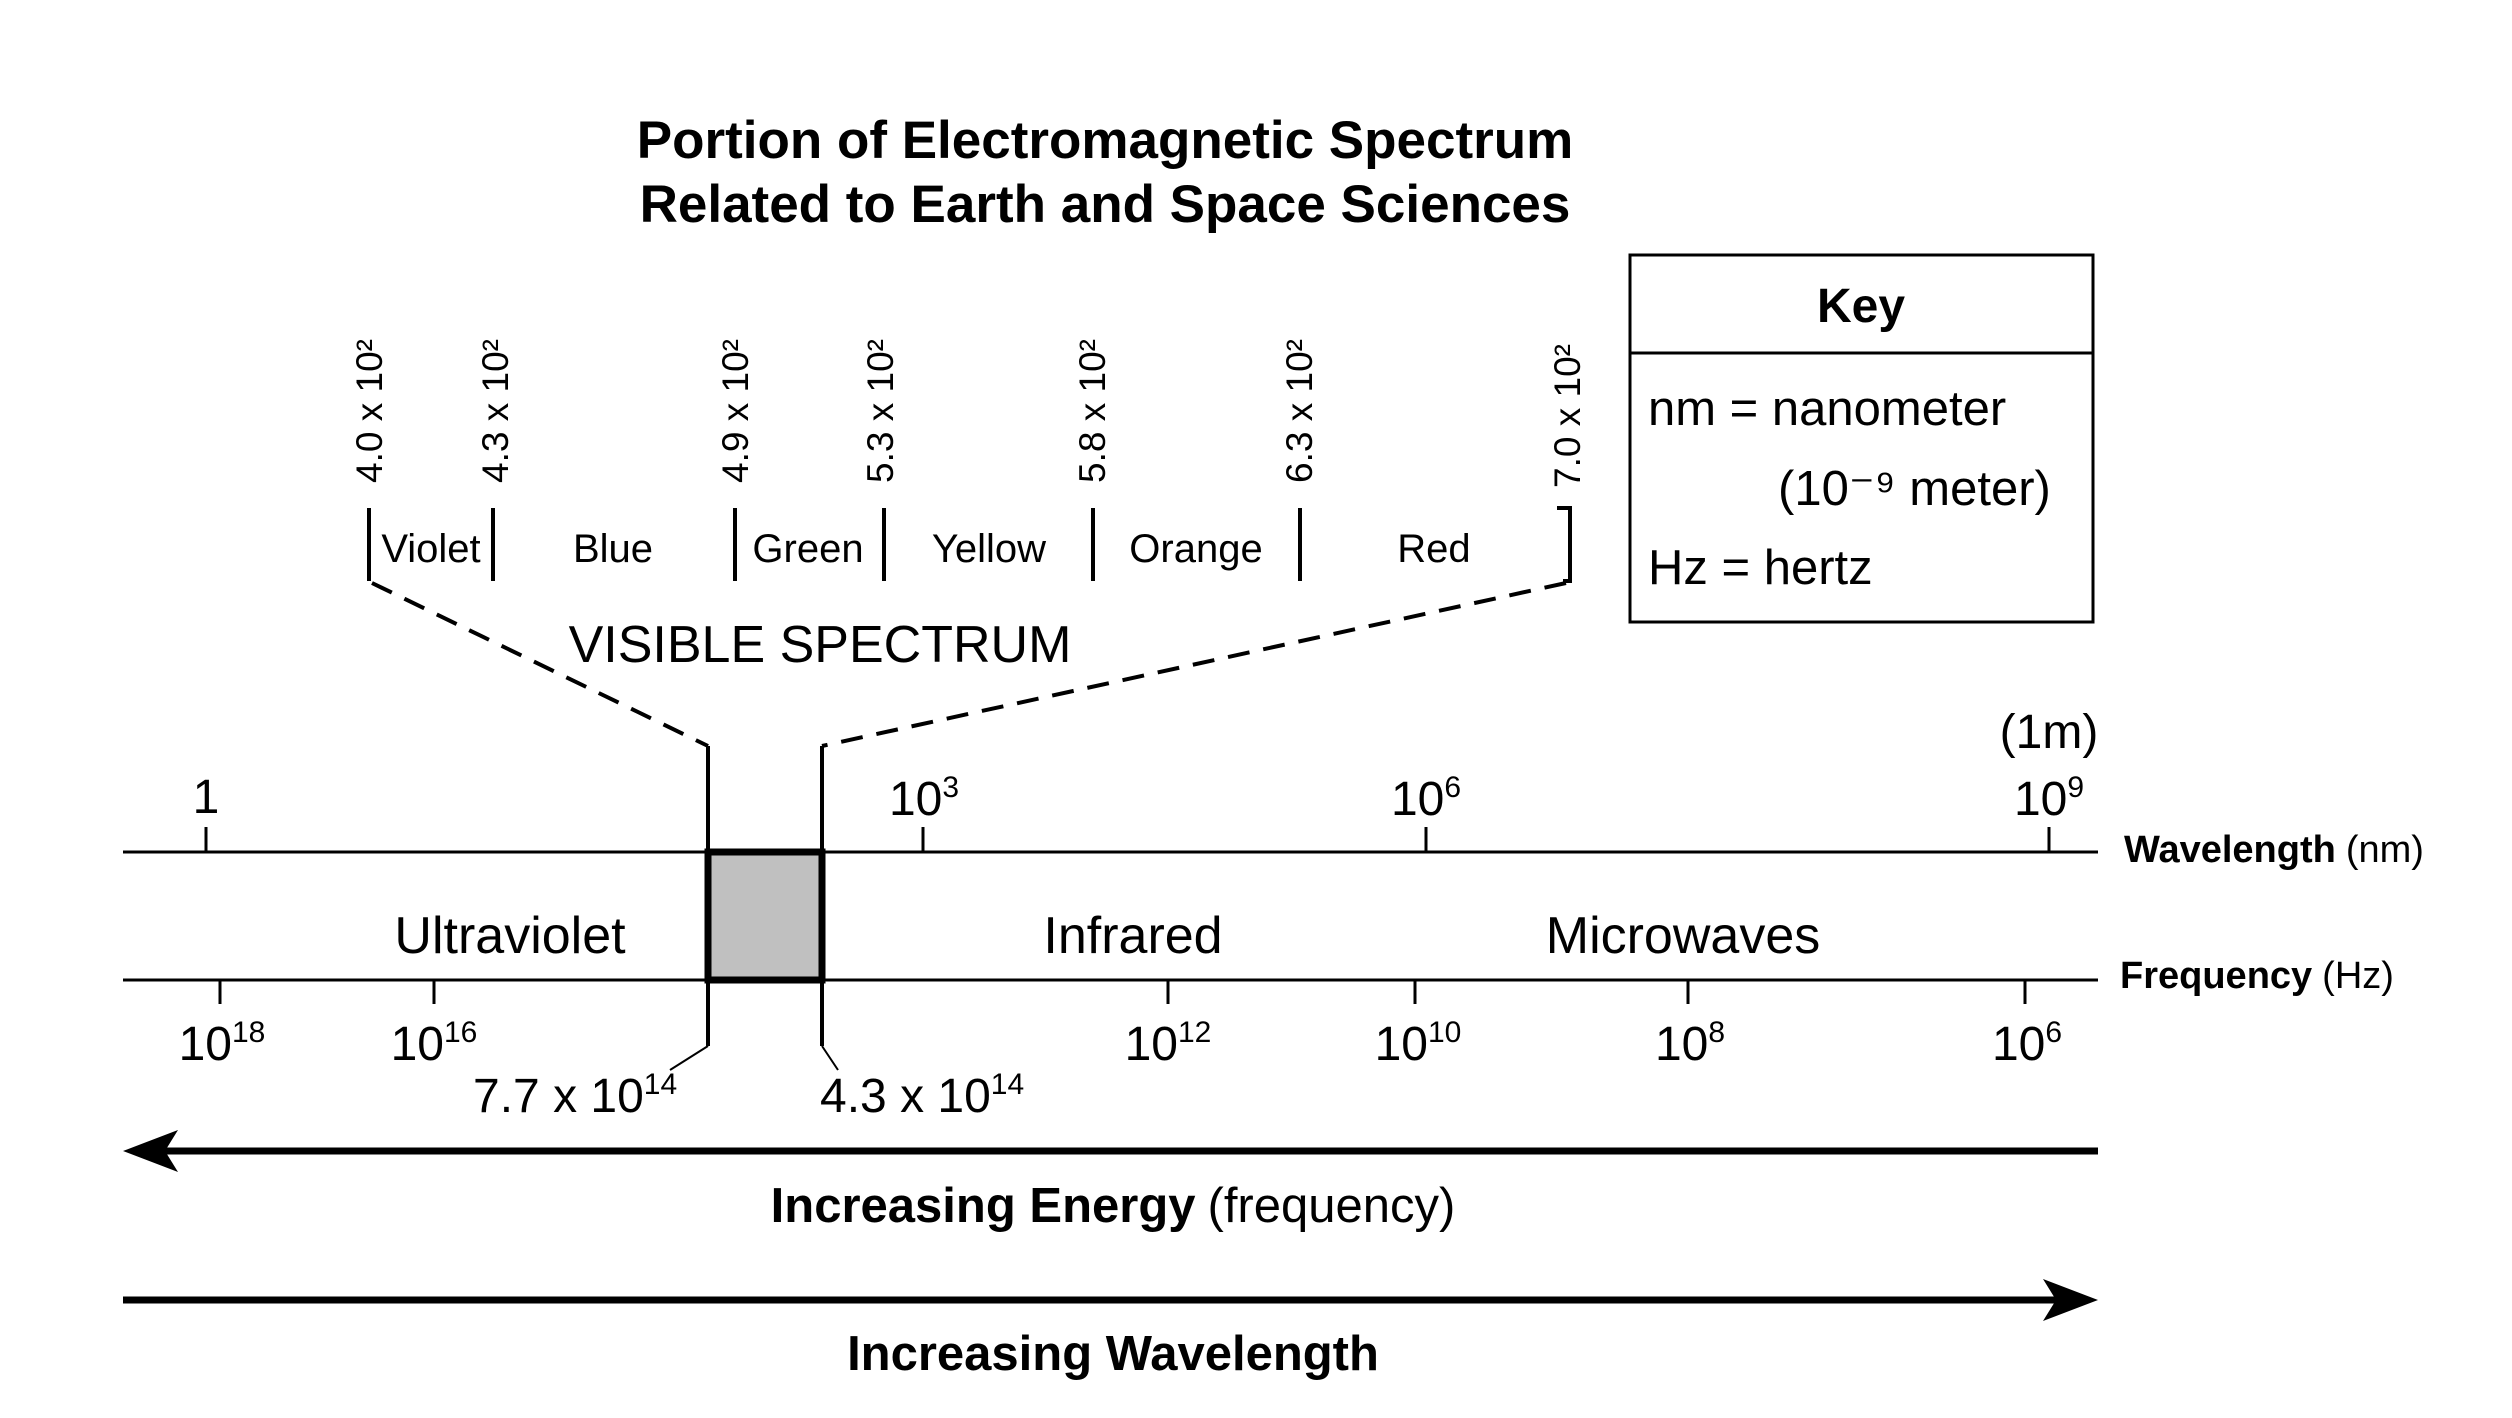 Image resolution: width=2512 pixels, height=1418 pixels. Describe the element at coordinates (925, 549) in the screenshot. I see `visible-band-names: Violet Blue Green Yellow Orange Red` at that location.